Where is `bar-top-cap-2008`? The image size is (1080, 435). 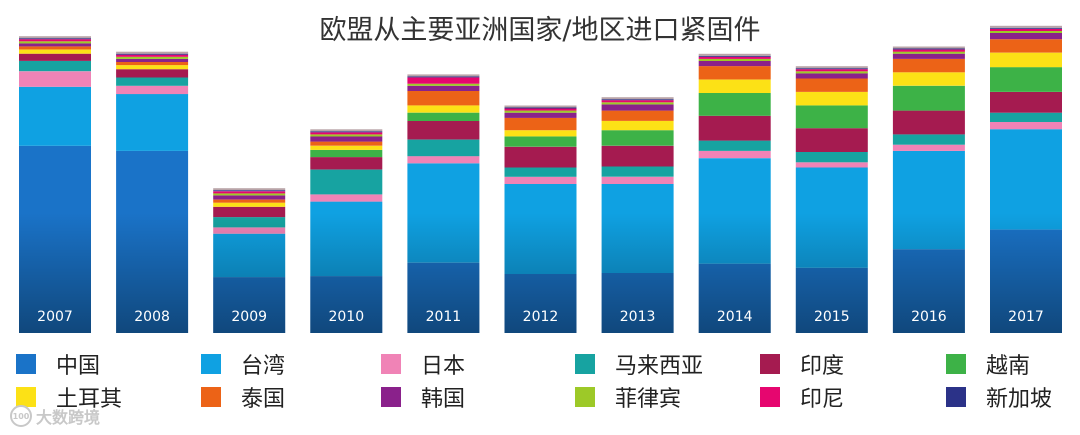 bar-top-cap-2008 is located at coordinates (152, 52).